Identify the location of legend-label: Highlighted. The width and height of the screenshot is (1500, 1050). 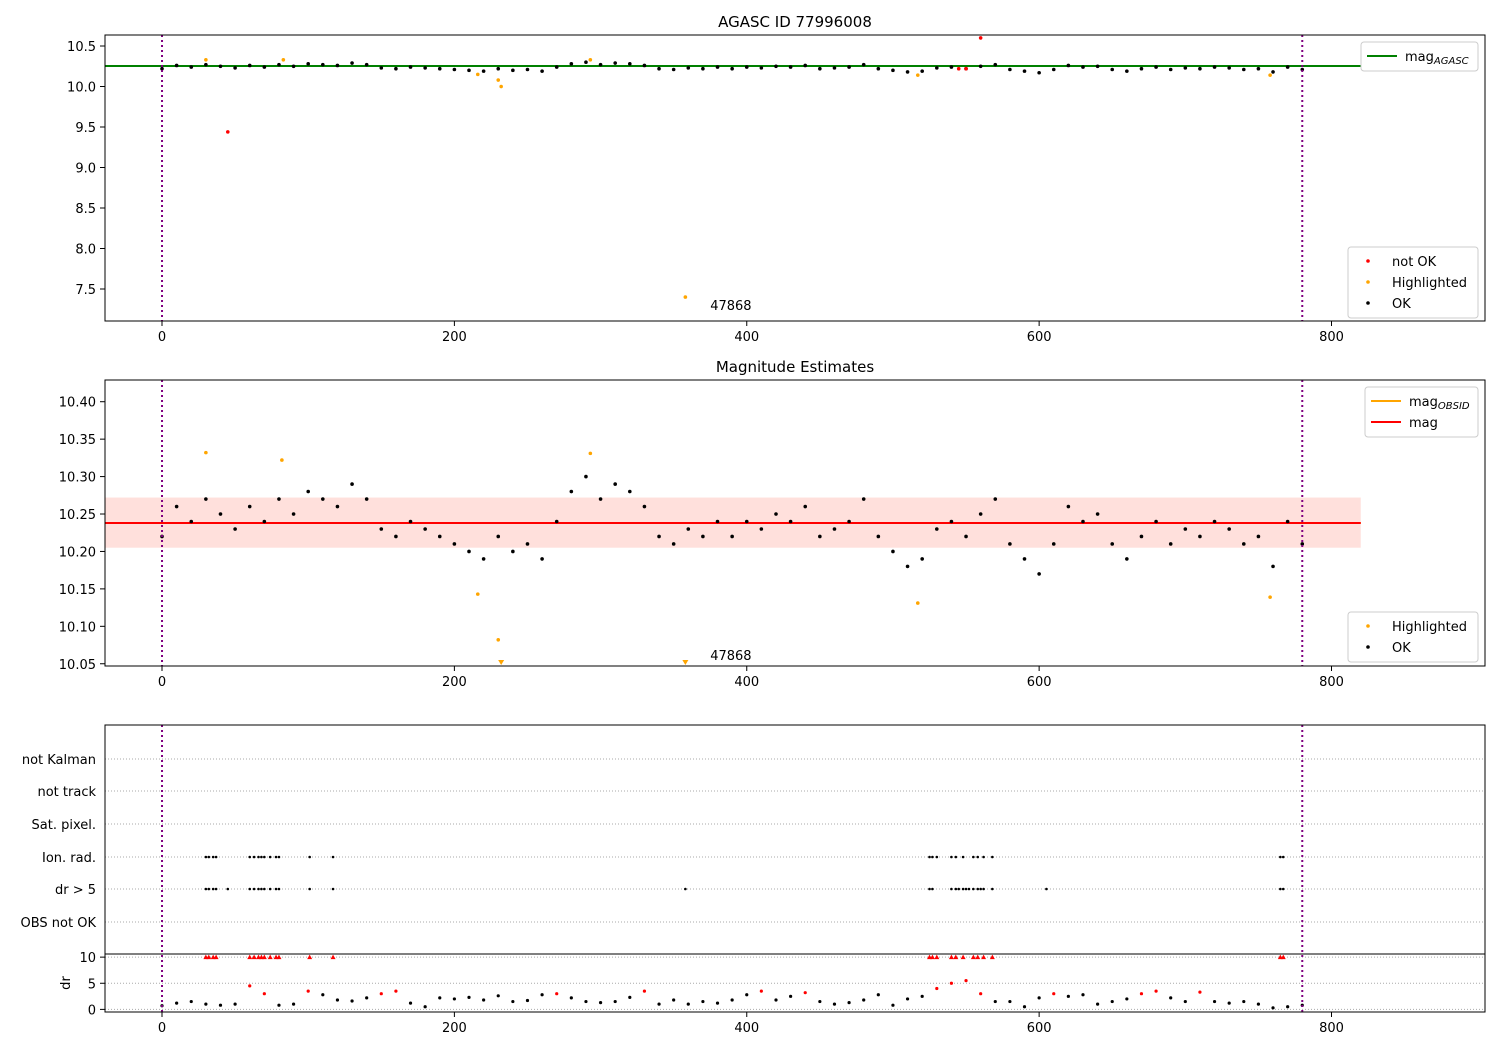
(1429, 627).